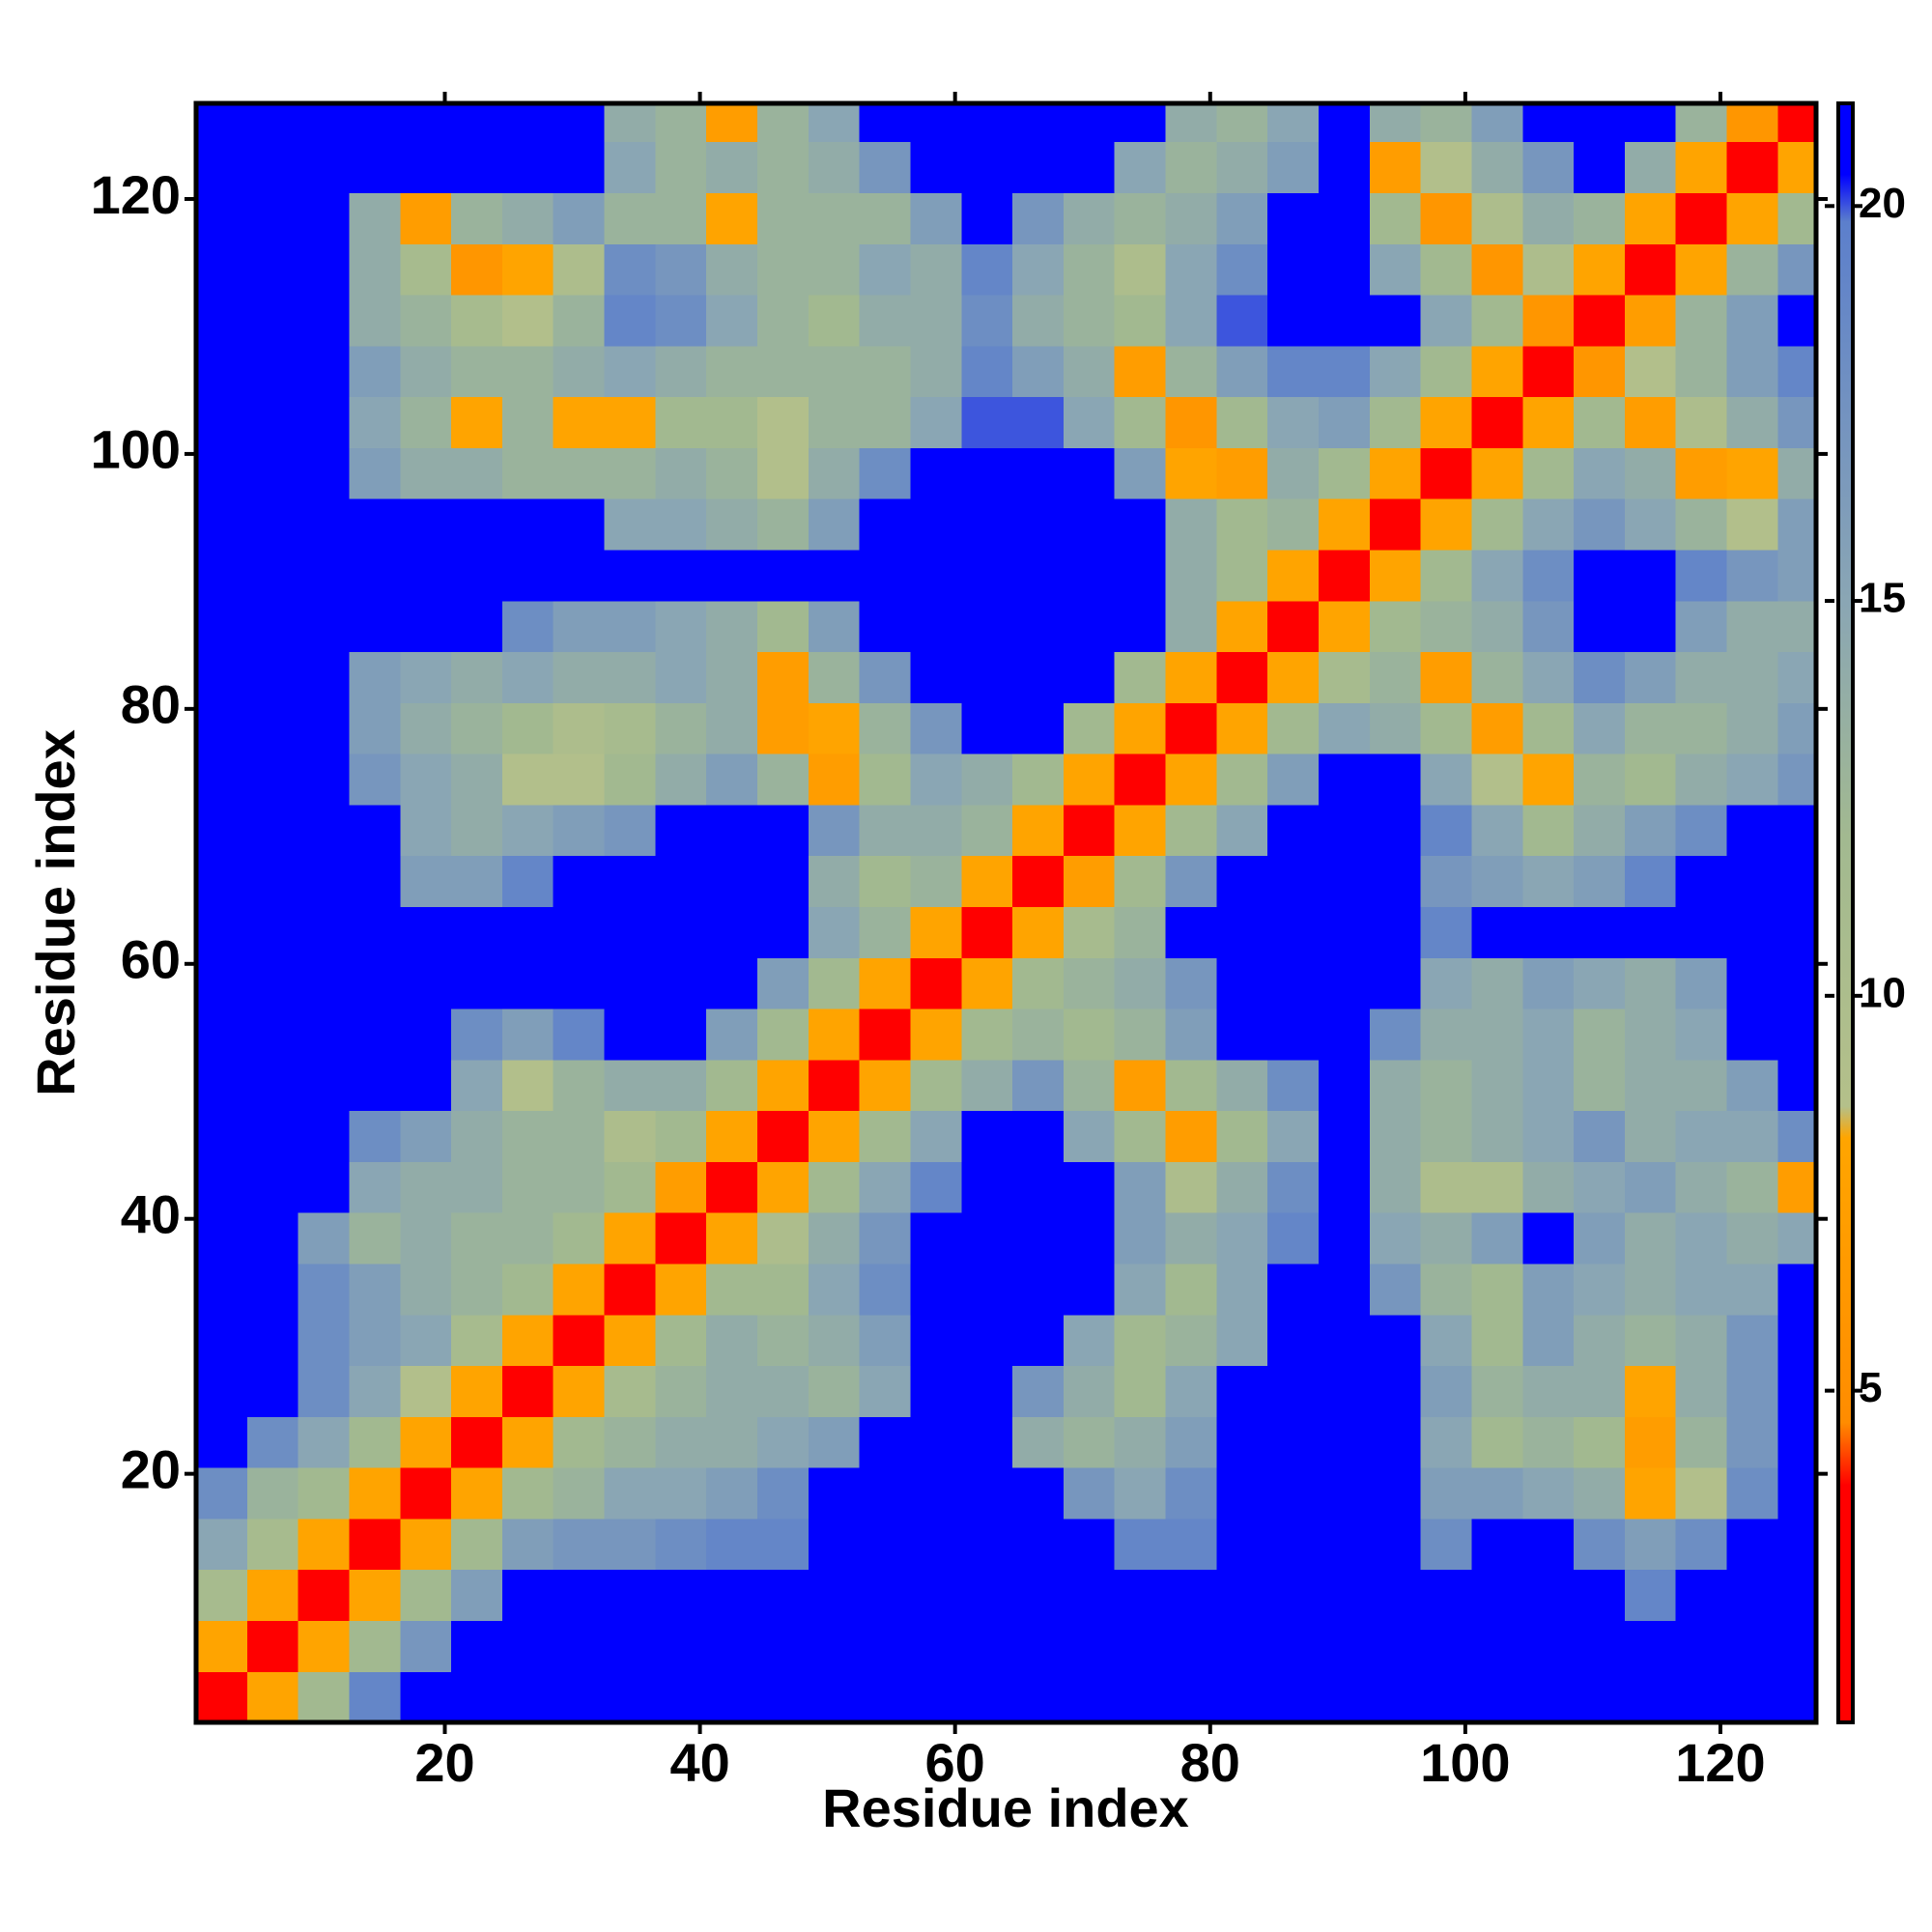 The height and width of the screenshot is (1932, 1932). What do you see at coordinates (444, 1762) in the screenshot?
I see `x-tick-label: 20` at bounding box center [444, 1762].